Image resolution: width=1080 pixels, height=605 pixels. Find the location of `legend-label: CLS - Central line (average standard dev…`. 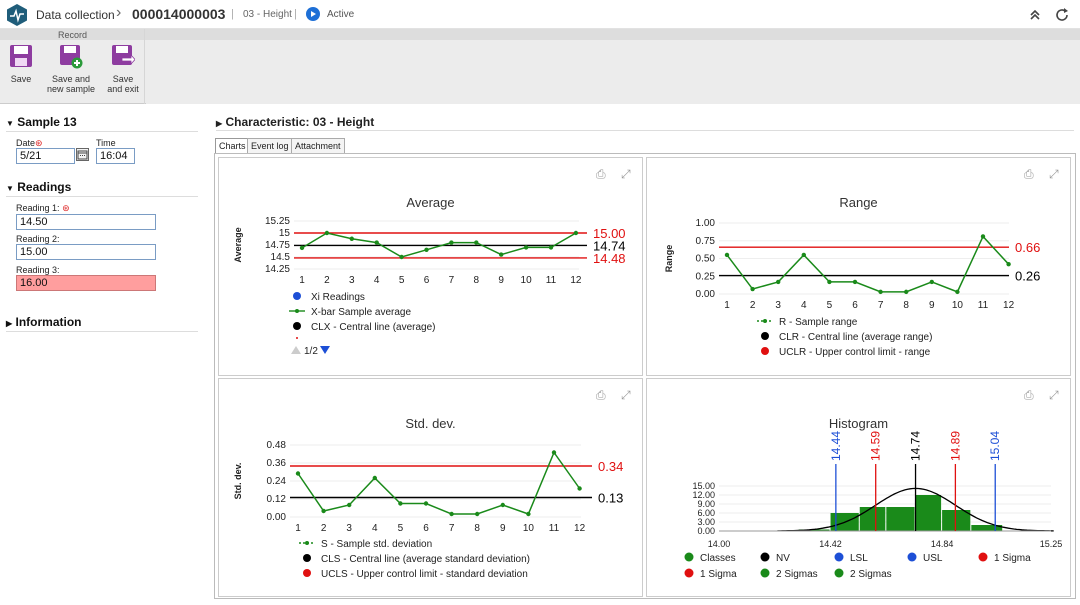

legend-label: CLS - Central line (average standard dev… is located at coordinates (425, 559).